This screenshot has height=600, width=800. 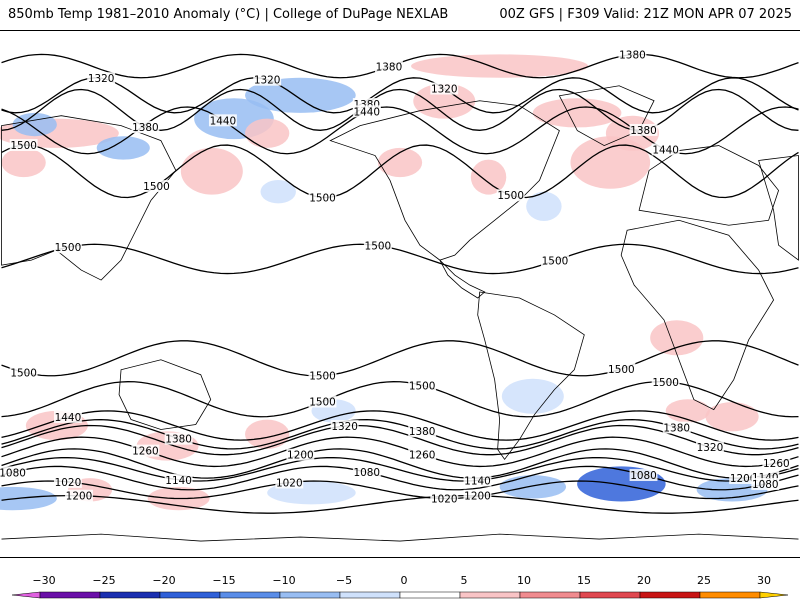 I want to click on colorbar-high-triangle, so click(x=774, y=595).